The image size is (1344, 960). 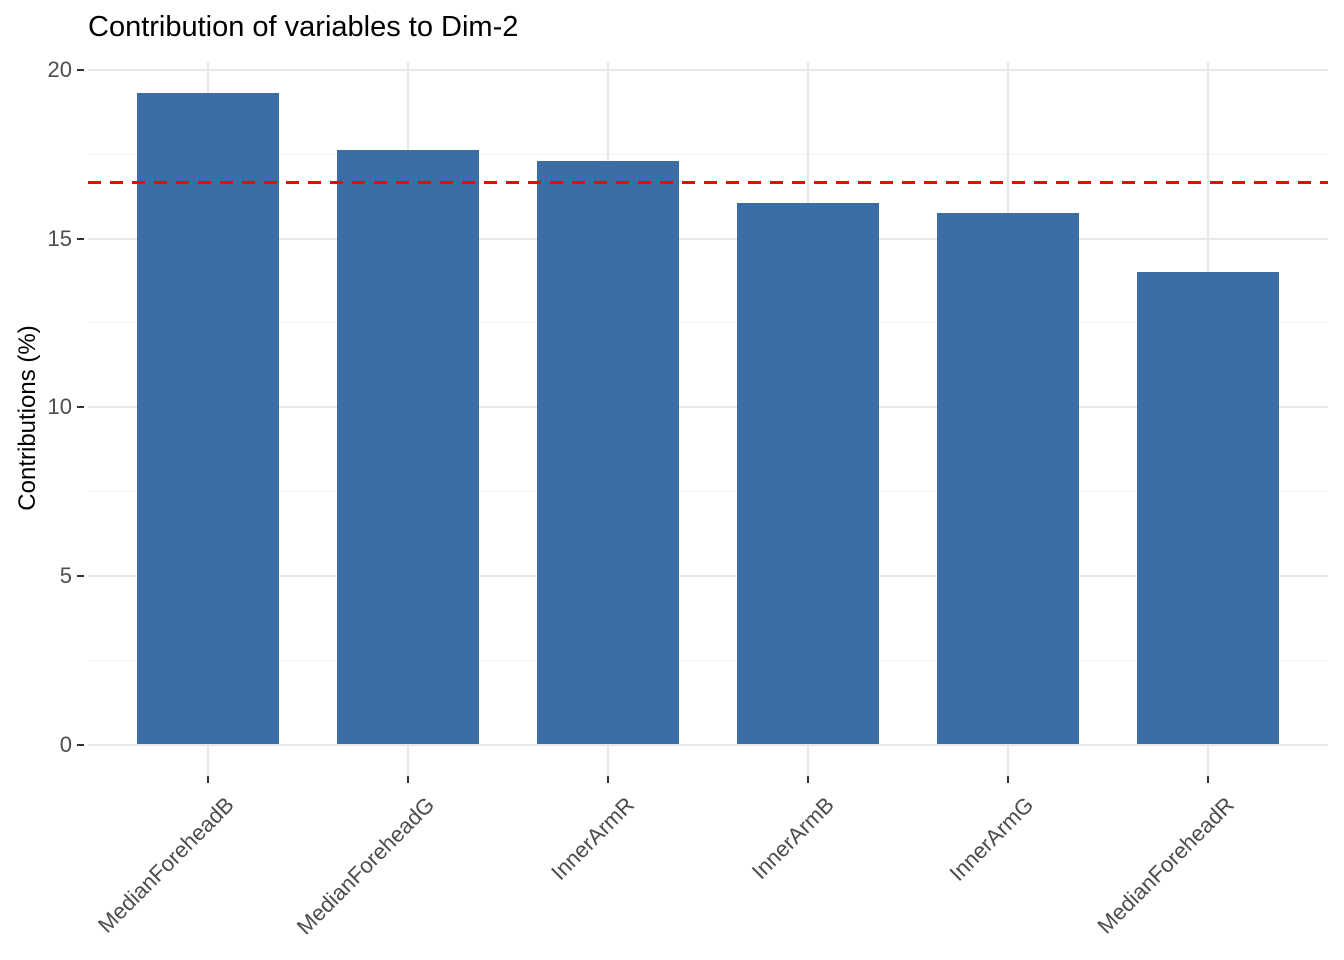 What do you see at coordinates (792, 838) in the screenshot?
I see `x-tick-label: InnerArmB` at bounding box center [792, 838].